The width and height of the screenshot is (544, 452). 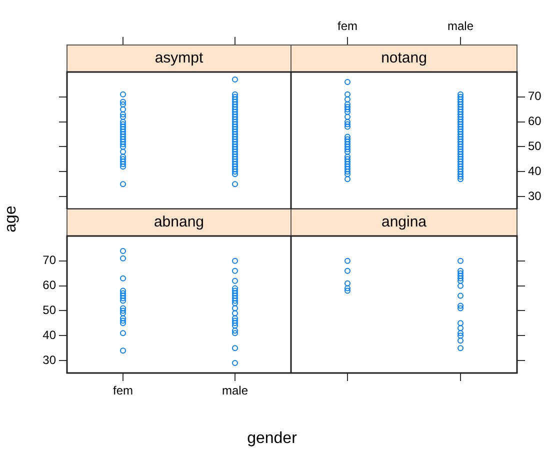 I want to click on chart-title: angina, so click(x=404, y=222).